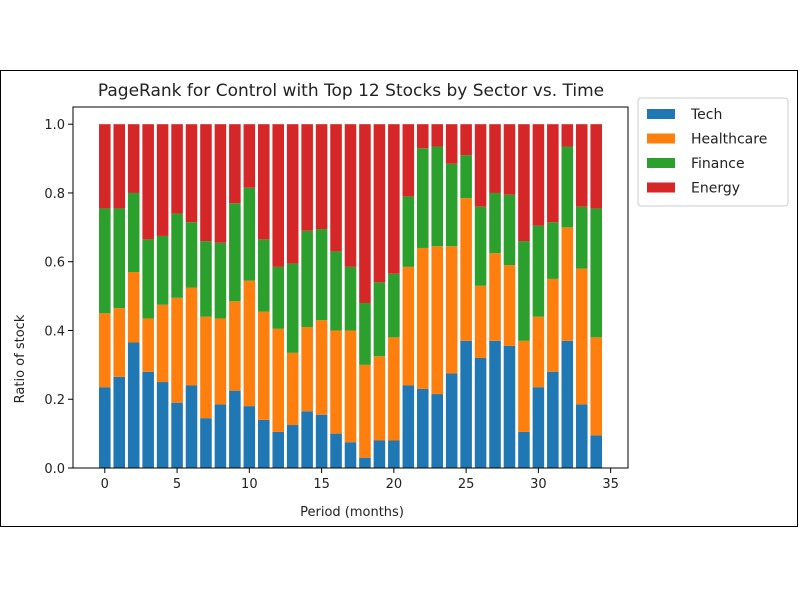 The width and height of the screenshot is (800, 600). What do you see at coordinates (54, 400) in the screenshot?
I see `y-tick-label: 0.2` at bounding box center [54, 400].